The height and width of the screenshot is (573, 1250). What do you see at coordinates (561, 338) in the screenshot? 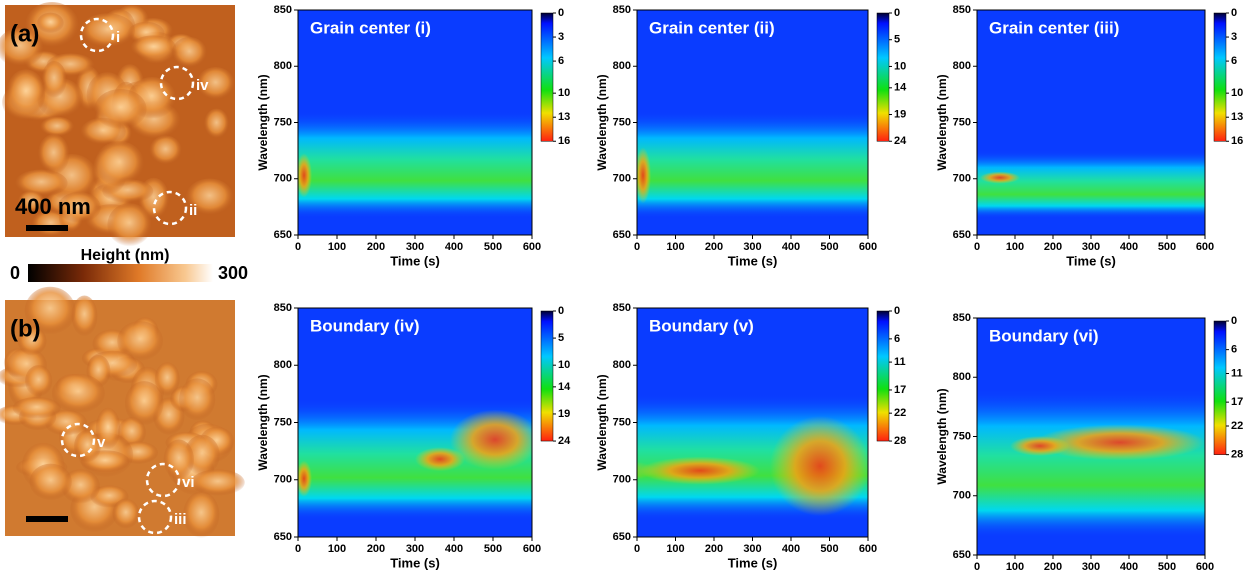
I see `colorbar-tick-label: 5` at bounding box center [561, 338].